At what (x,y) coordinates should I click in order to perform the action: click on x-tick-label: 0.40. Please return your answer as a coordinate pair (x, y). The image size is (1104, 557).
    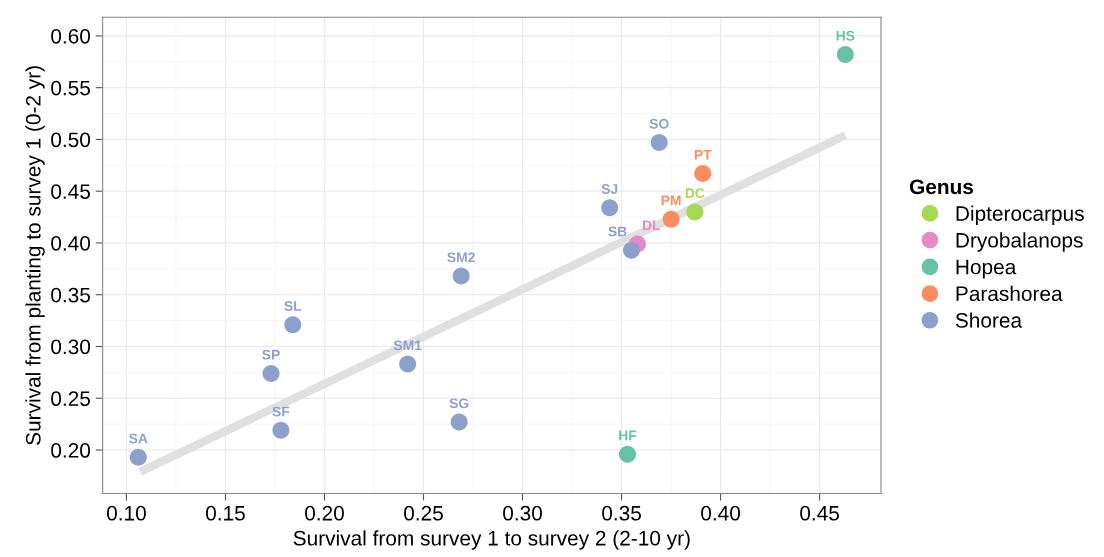
    Looking at the image, I should click on (721, 513).